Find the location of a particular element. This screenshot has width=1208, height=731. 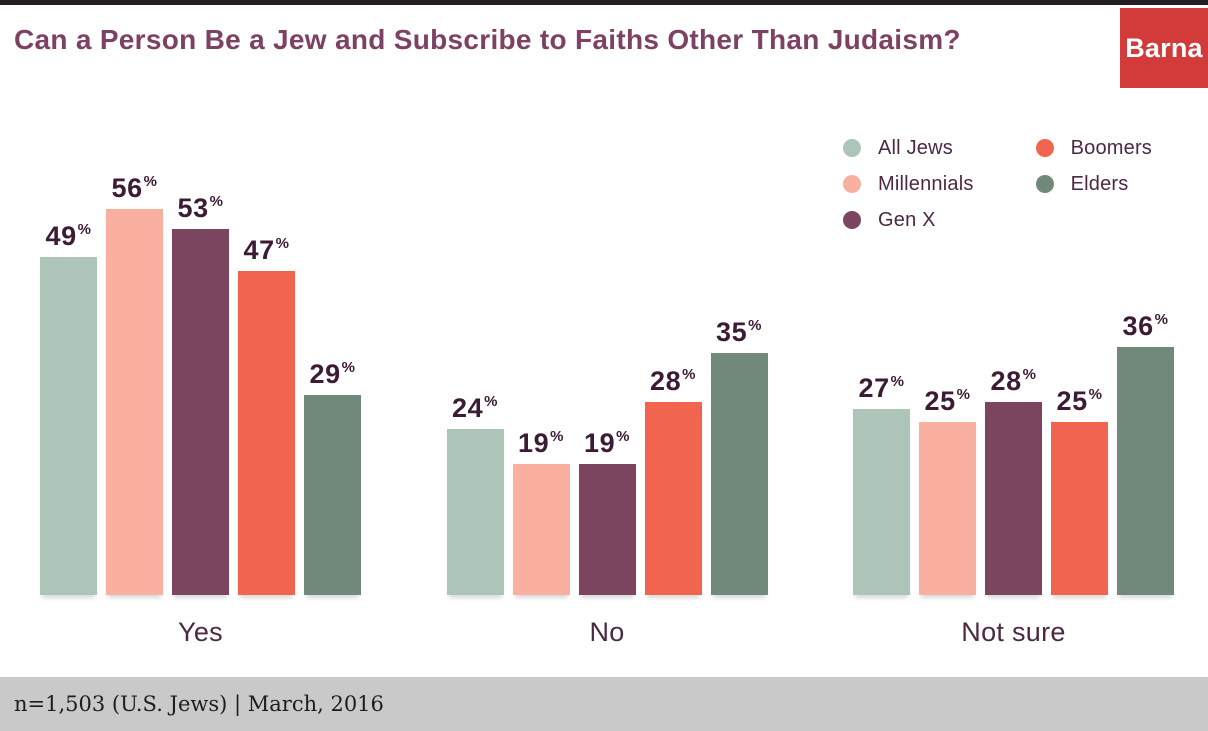

bar-boomers-no is located at coordinates (673, 498).